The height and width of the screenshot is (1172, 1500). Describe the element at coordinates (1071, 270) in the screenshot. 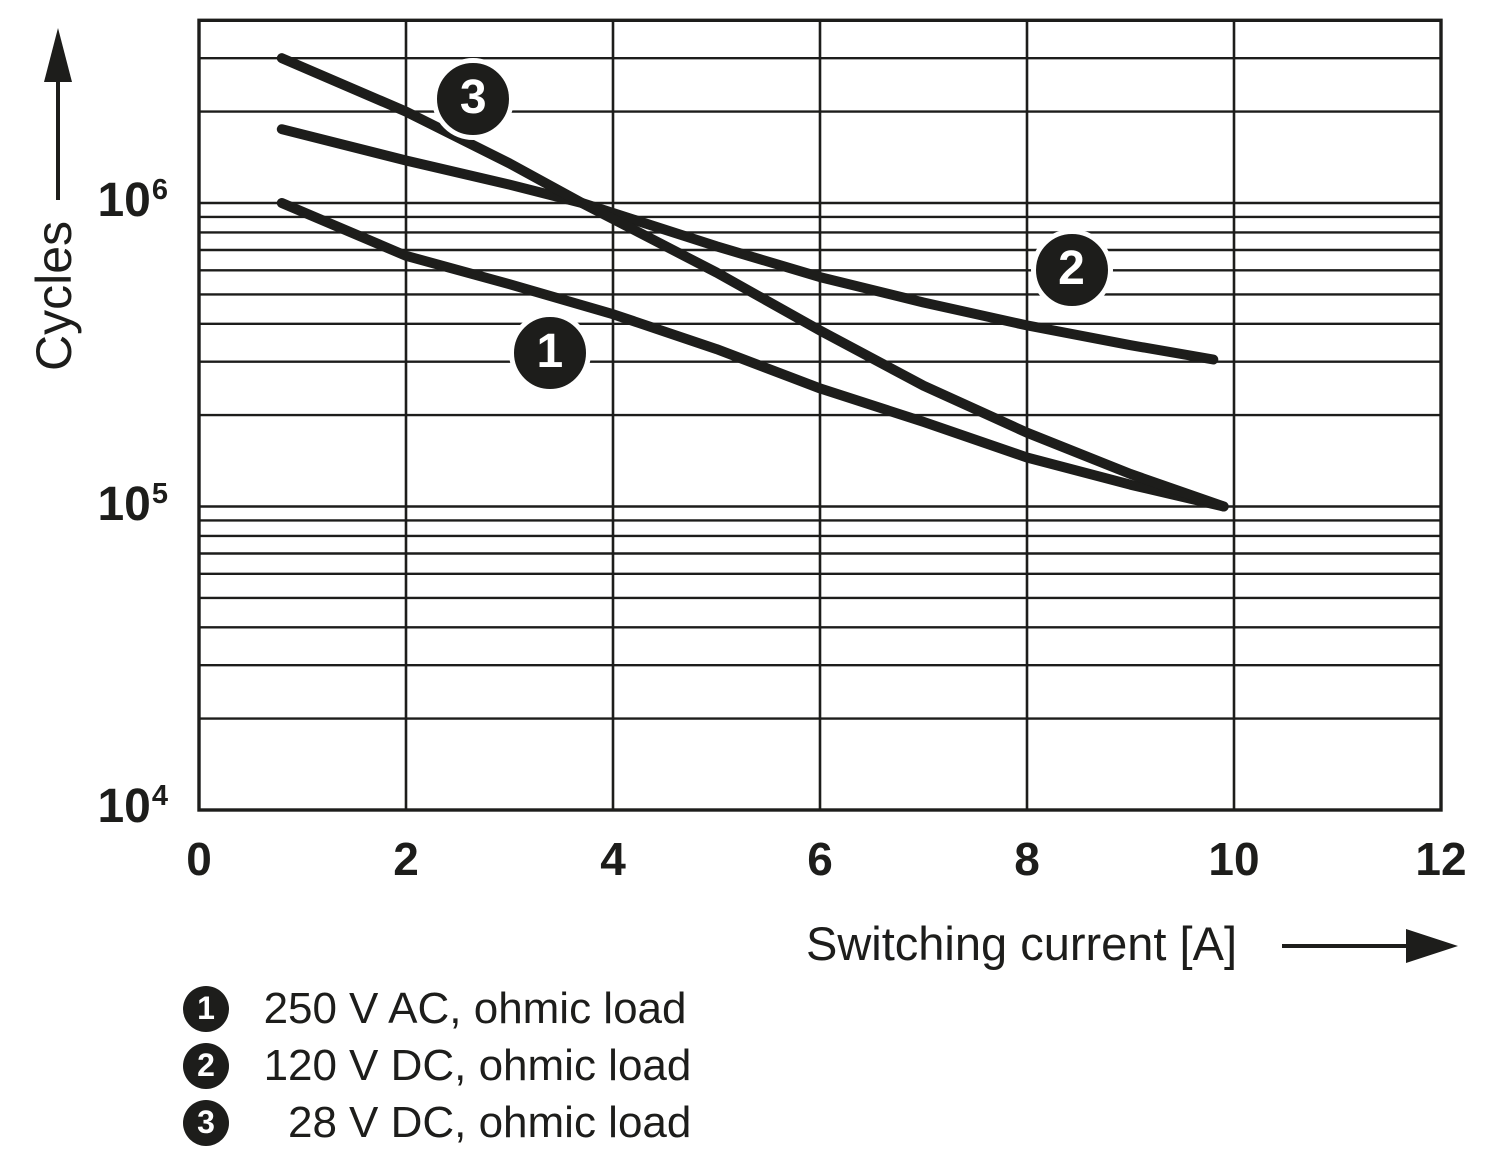

I see `curve-badge-2: 2` at that location.